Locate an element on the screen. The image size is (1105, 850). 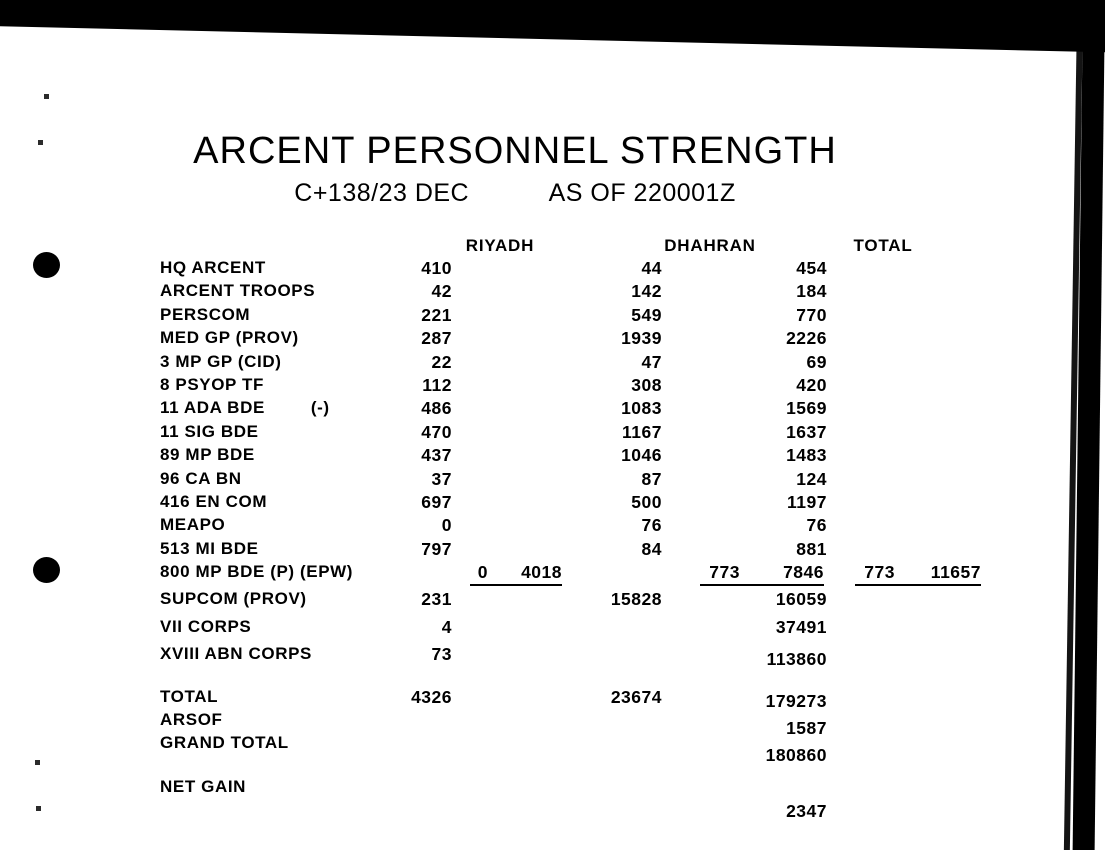
cell-dhahran: 47 is located at coordinates (651, 361).